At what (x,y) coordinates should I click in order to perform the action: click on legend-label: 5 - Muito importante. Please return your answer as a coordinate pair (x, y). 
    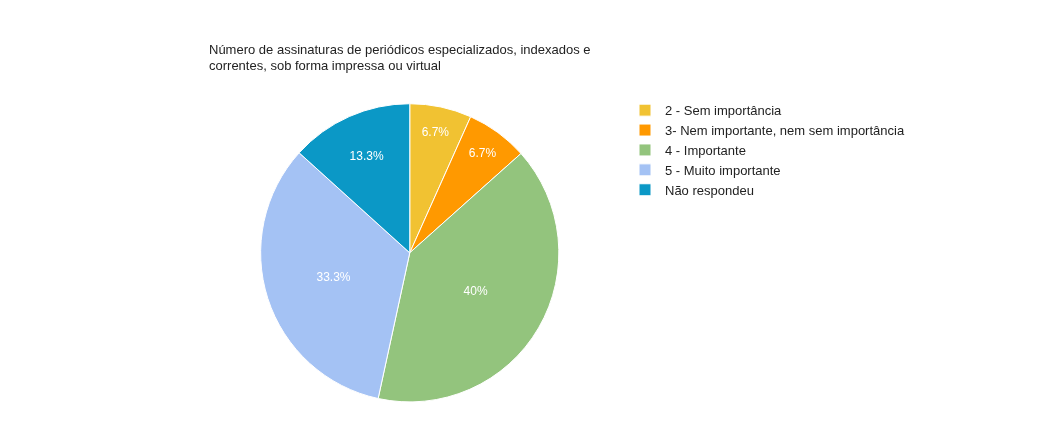
    Looking at the image, I should click on (723, 170).